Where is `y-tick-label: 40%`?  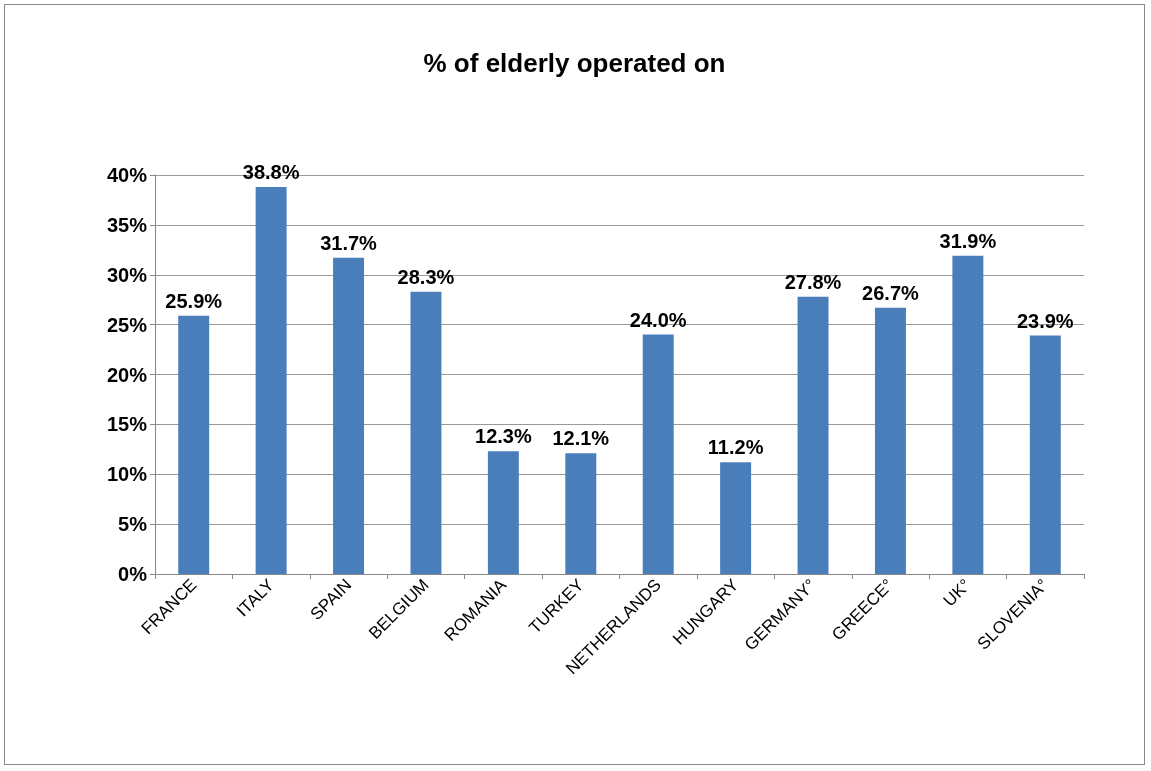 y-tick-label: 40% is located at coordinates (127, 175).